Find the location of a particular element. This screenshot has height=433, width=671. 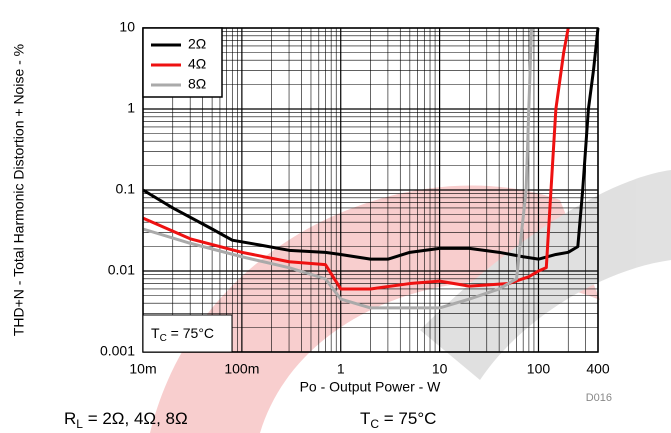

footer-right-main: T is located at coordinates (365, 418).